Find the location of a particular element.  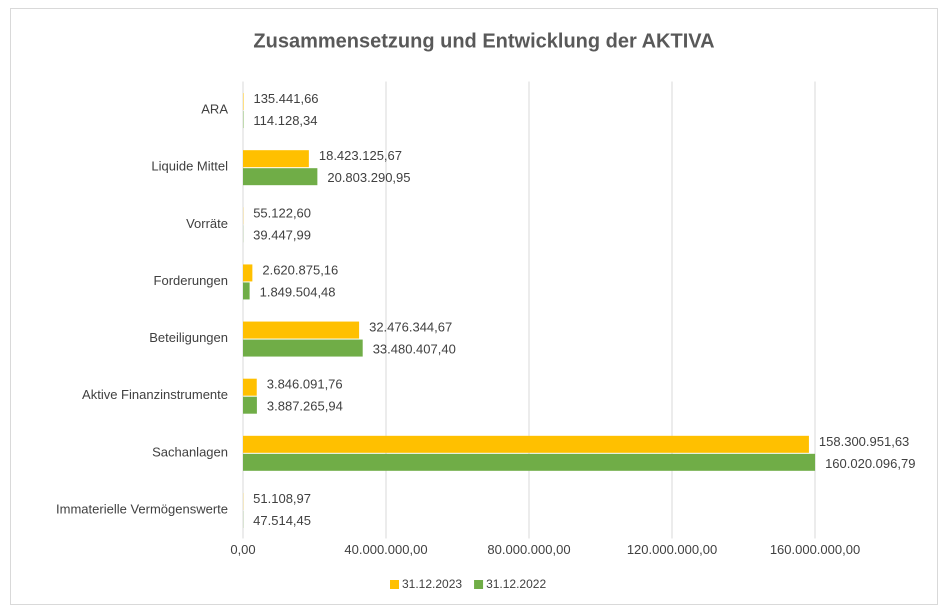

data-label: 51.108,97 is located at coordinates (282, 498).